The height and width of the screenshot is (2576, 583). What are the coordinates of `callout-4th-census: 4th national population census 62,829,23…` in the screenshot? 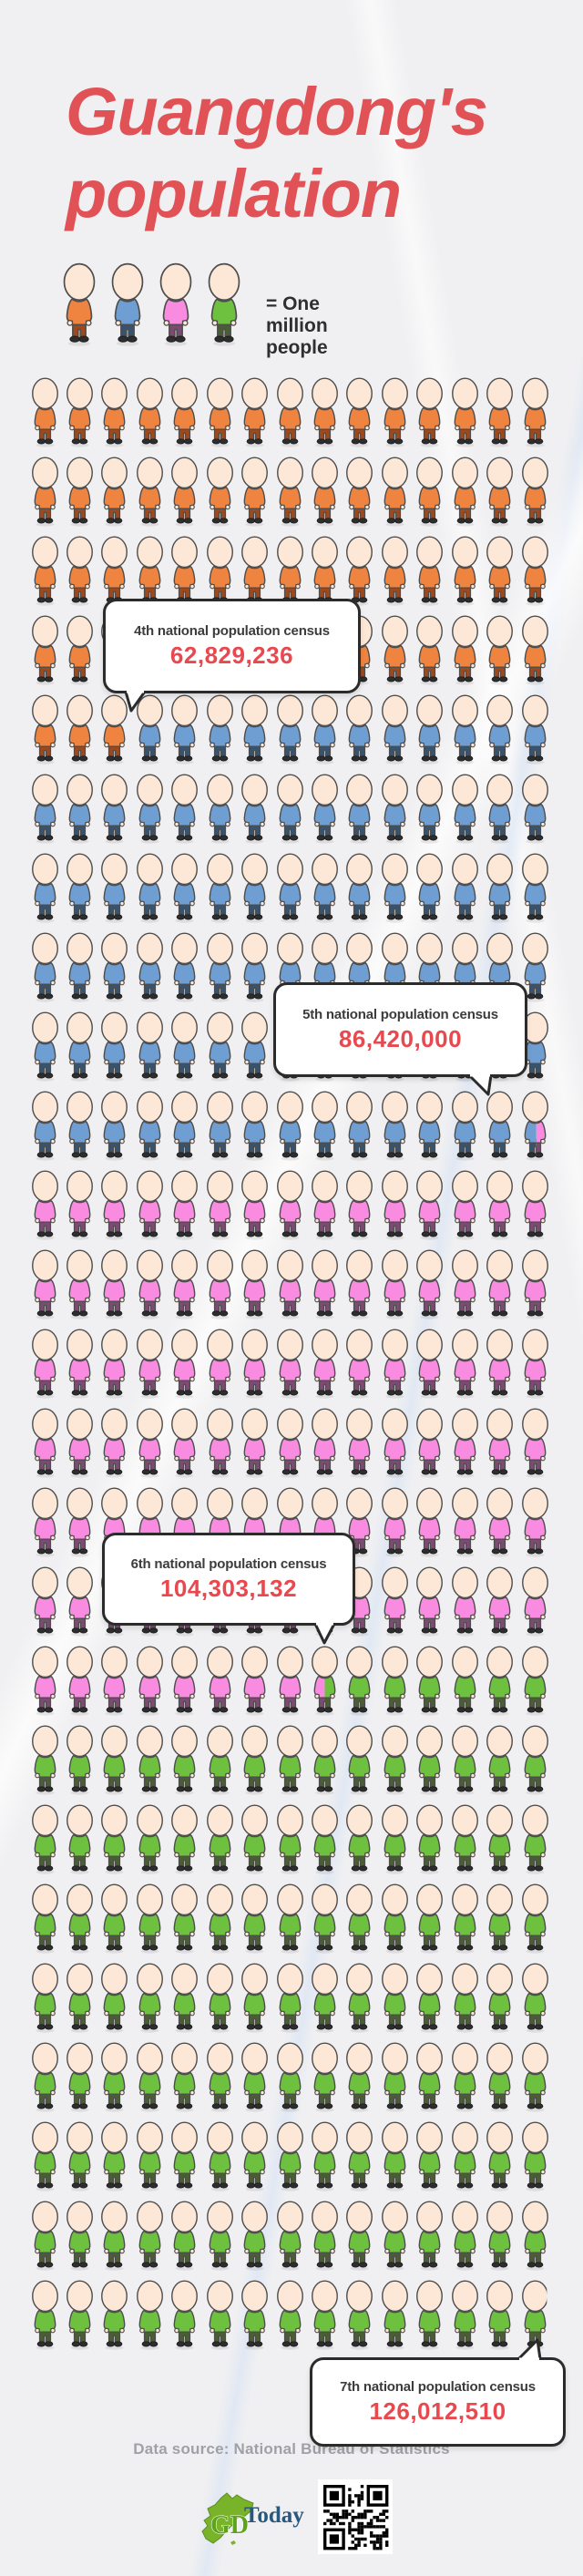 It's located at (232, 656).